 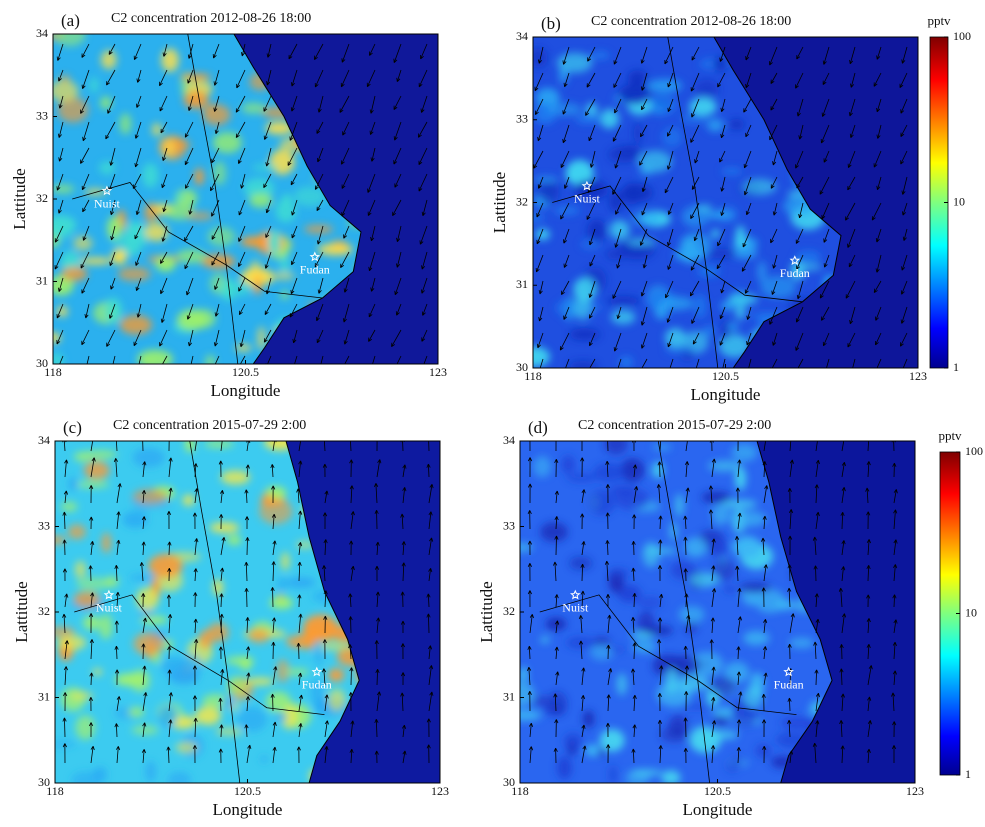 What do you see at coordinates (224, 612) in the screenshot?
I see `field-blobs` at bounding box center [224, 612].